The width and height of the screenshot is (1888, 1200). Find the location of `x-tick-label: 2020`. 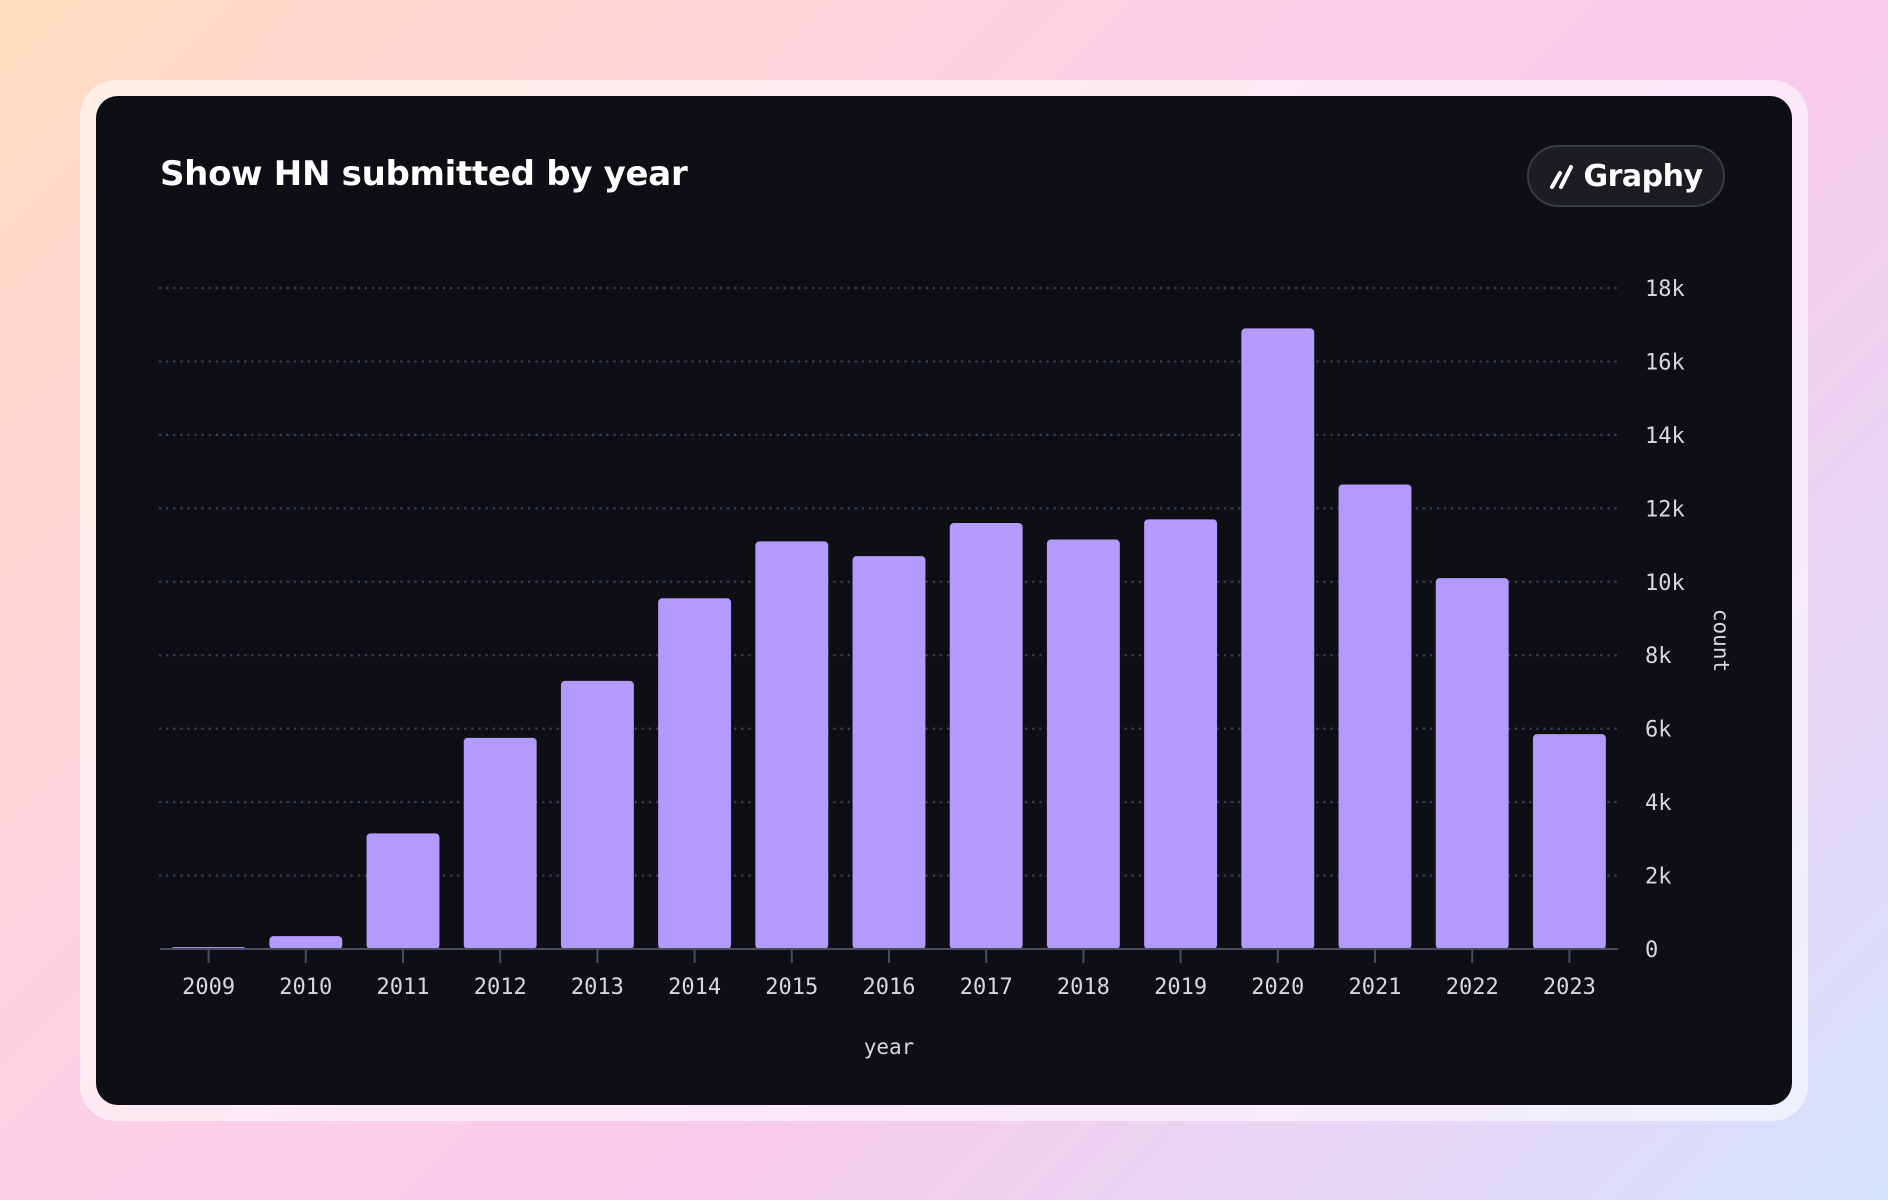

x-tick-label: 2020 is located at coordinates (1277, 987).